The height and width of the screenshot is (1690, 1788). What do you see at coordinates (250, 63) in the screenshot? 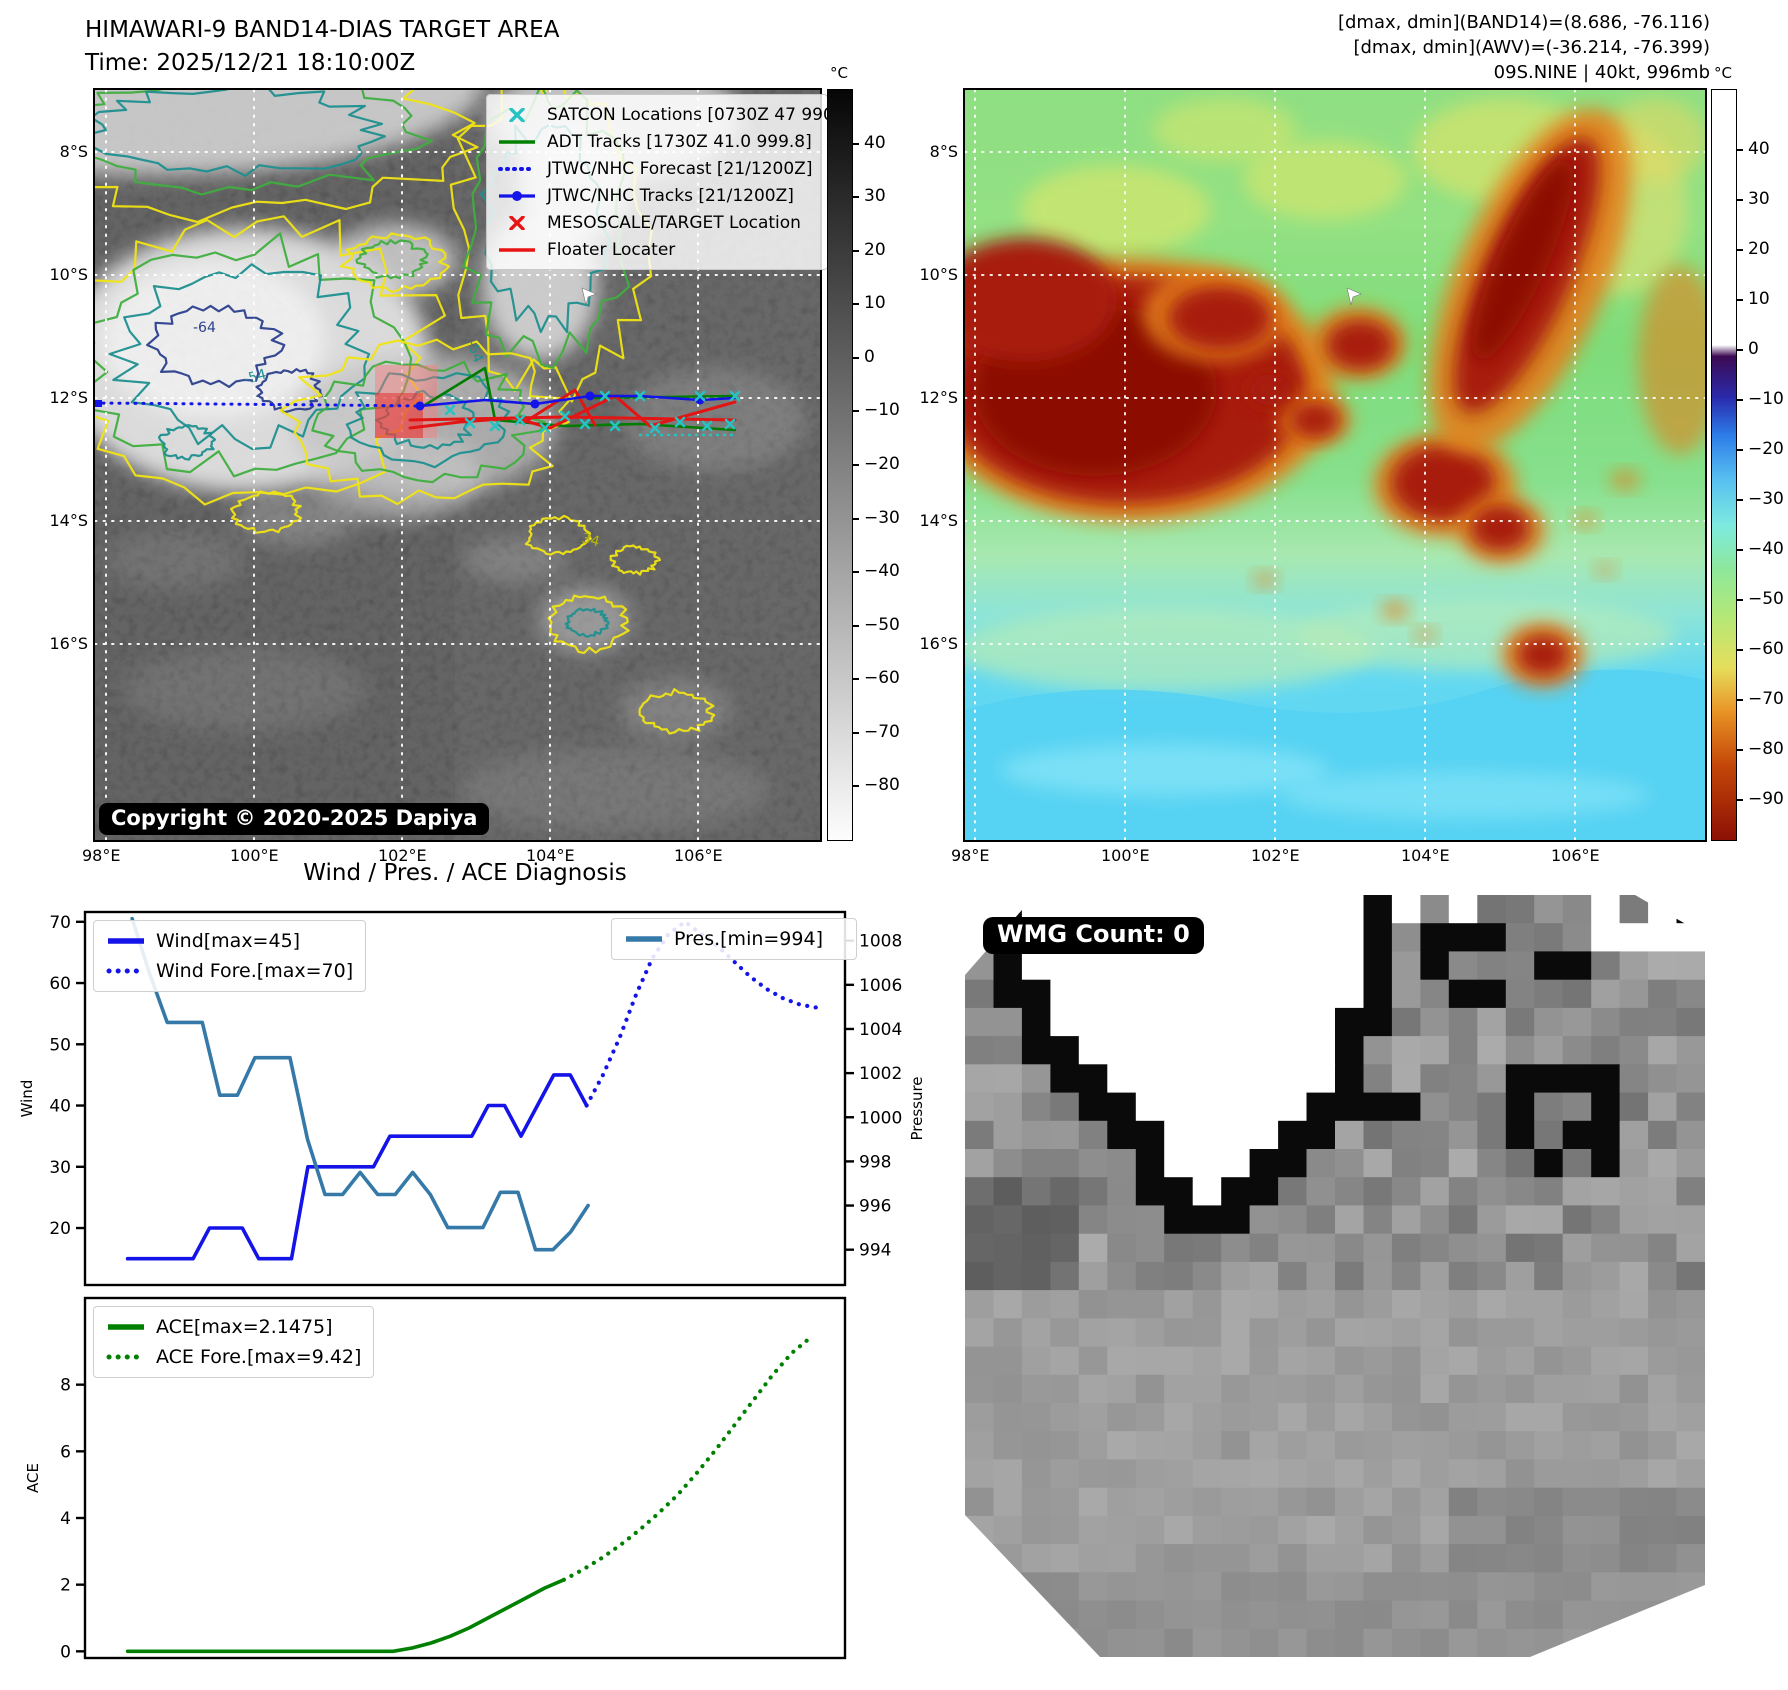
I see `timestamp: Time: 2025/12/21 18:10:00Z` at bounding box center [250, 63].